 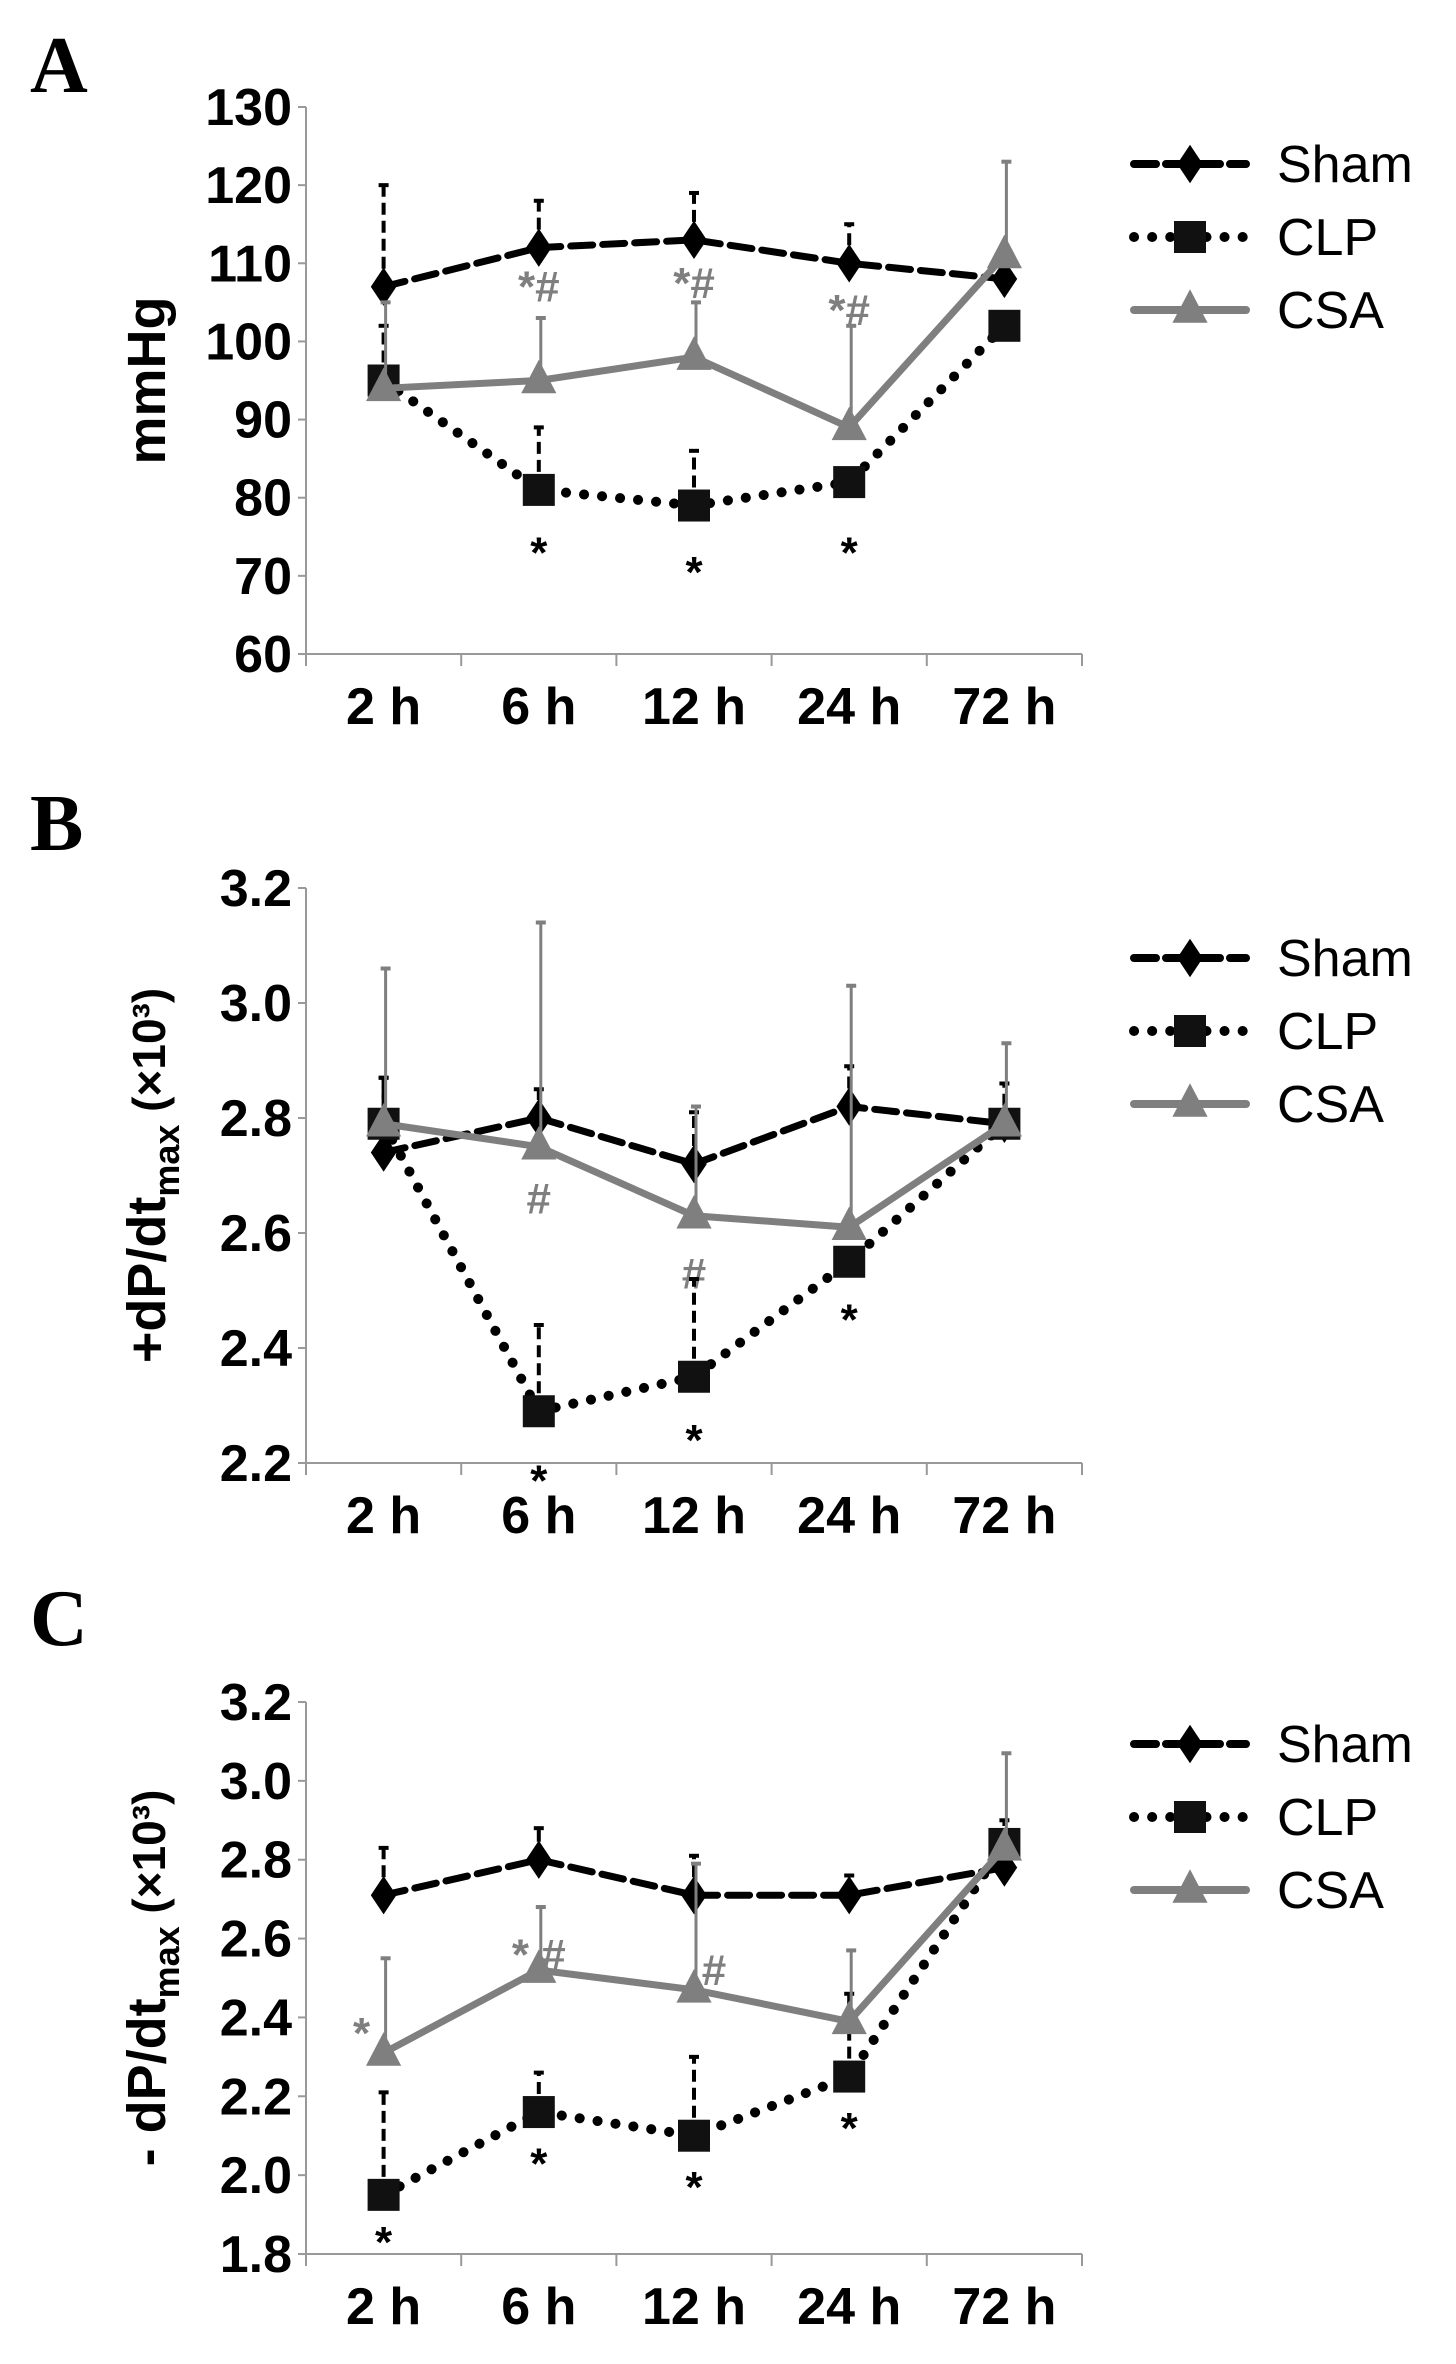 What do you see at coordinates (147, 380) in the screenshot?
I see `y-label-main: mmHg` at bounding box center [147, 380].